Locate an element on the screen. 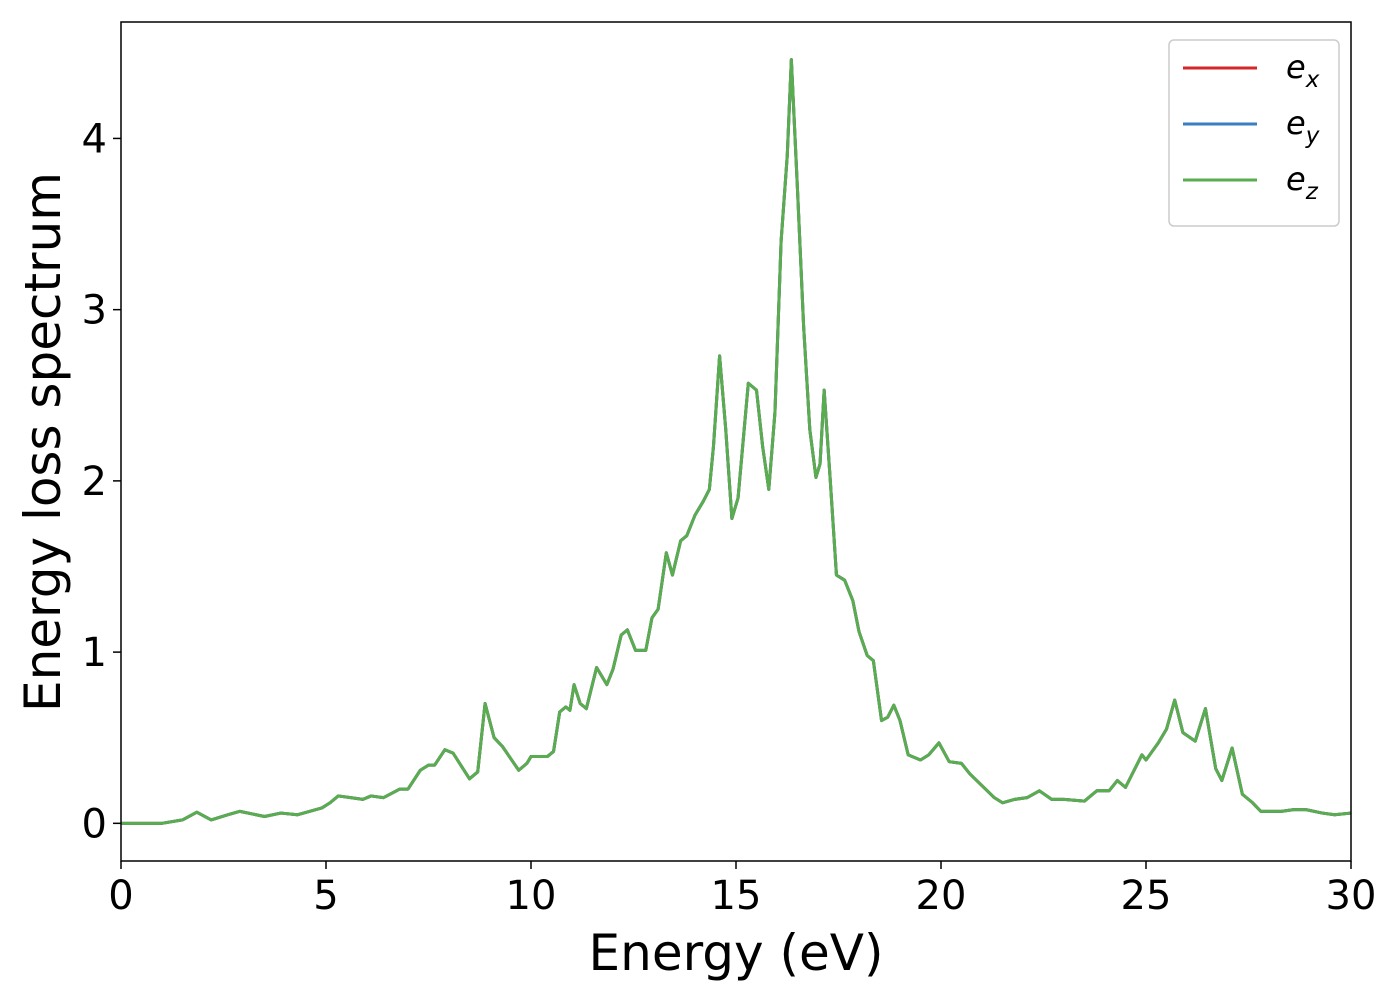 The width and height of the screenshot is (1400, 1000). y-tick-label: 4 is located at coordinates (94, 139).